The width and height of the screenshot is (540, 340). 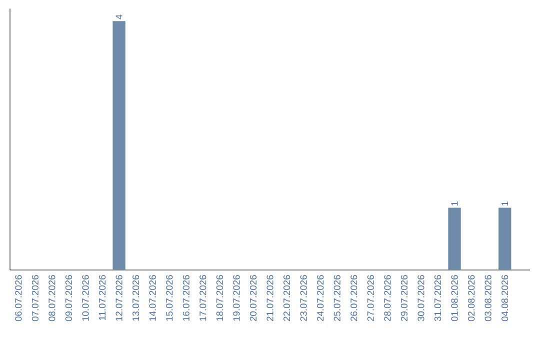 What do you see at coordinates (186, 298) in the screenshot?
I see `x-tick-label: 16.07.2026` at bounding box center [186, 298].